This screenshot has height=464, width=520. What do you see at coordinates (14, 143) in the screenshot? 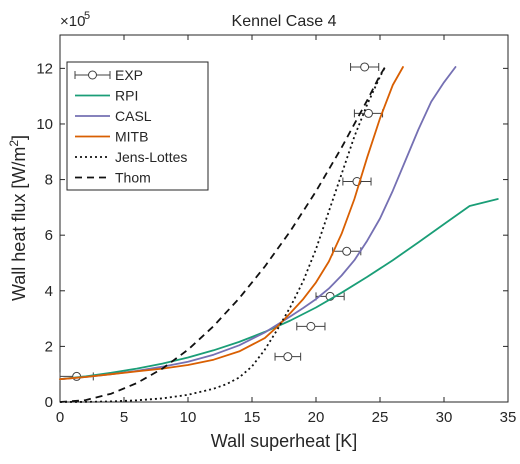
I see `y-axis-title-sup: 2` at bounding box center [14, 143].